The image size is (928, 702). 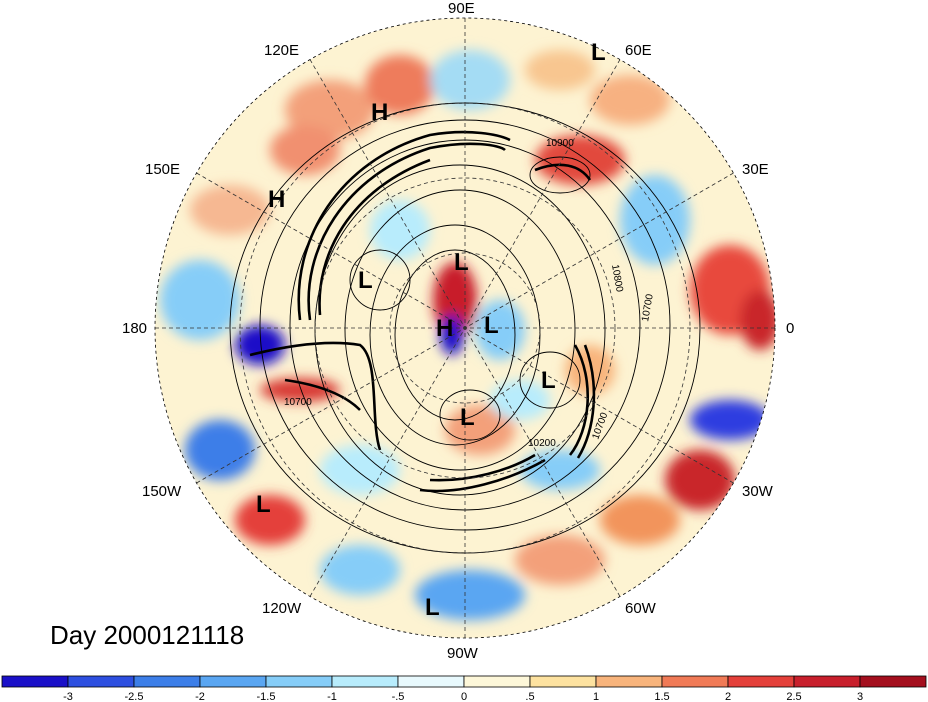 I want to click on colorbar-tick-label: -.5, so click(x=398, y=696).